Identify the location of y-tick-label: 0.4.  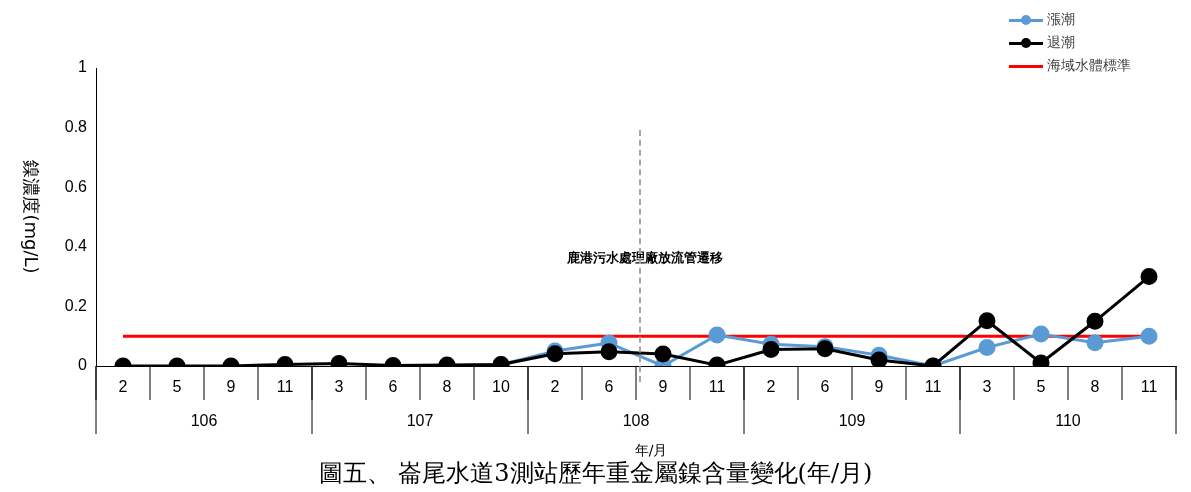
(76, 246).